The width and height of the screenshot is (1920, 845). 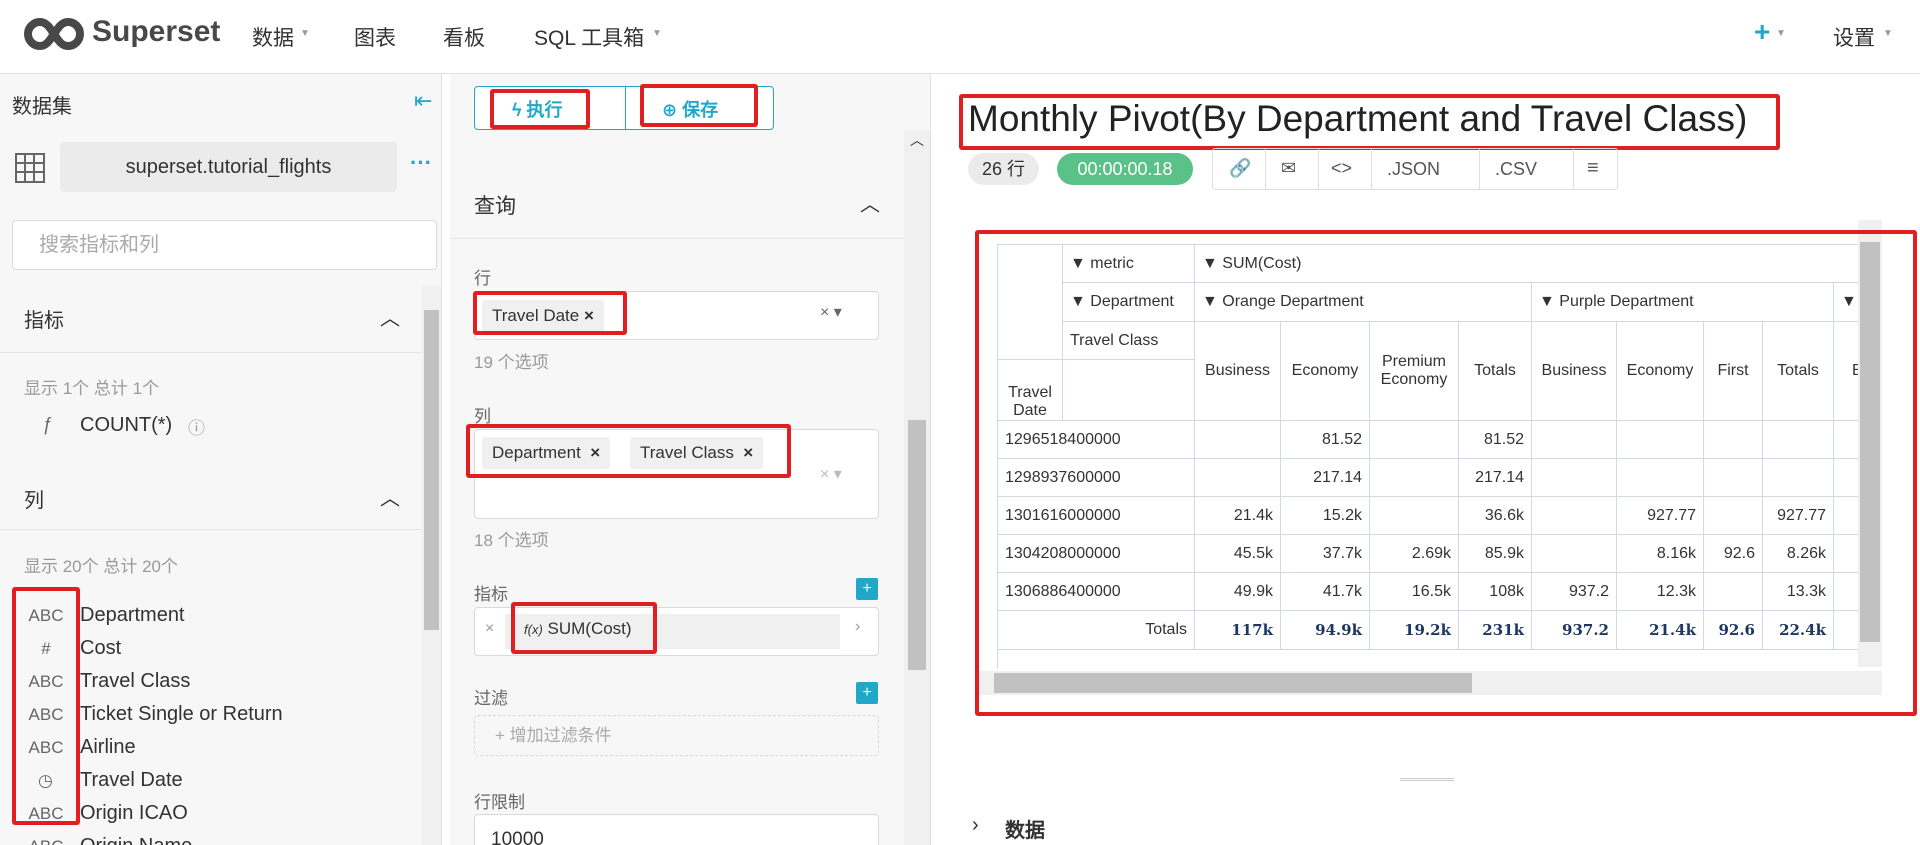 What do you see at coordinates (273, 38) in the screenshot?
I see `menu-item: 数据` at bounding box center [273, 38].